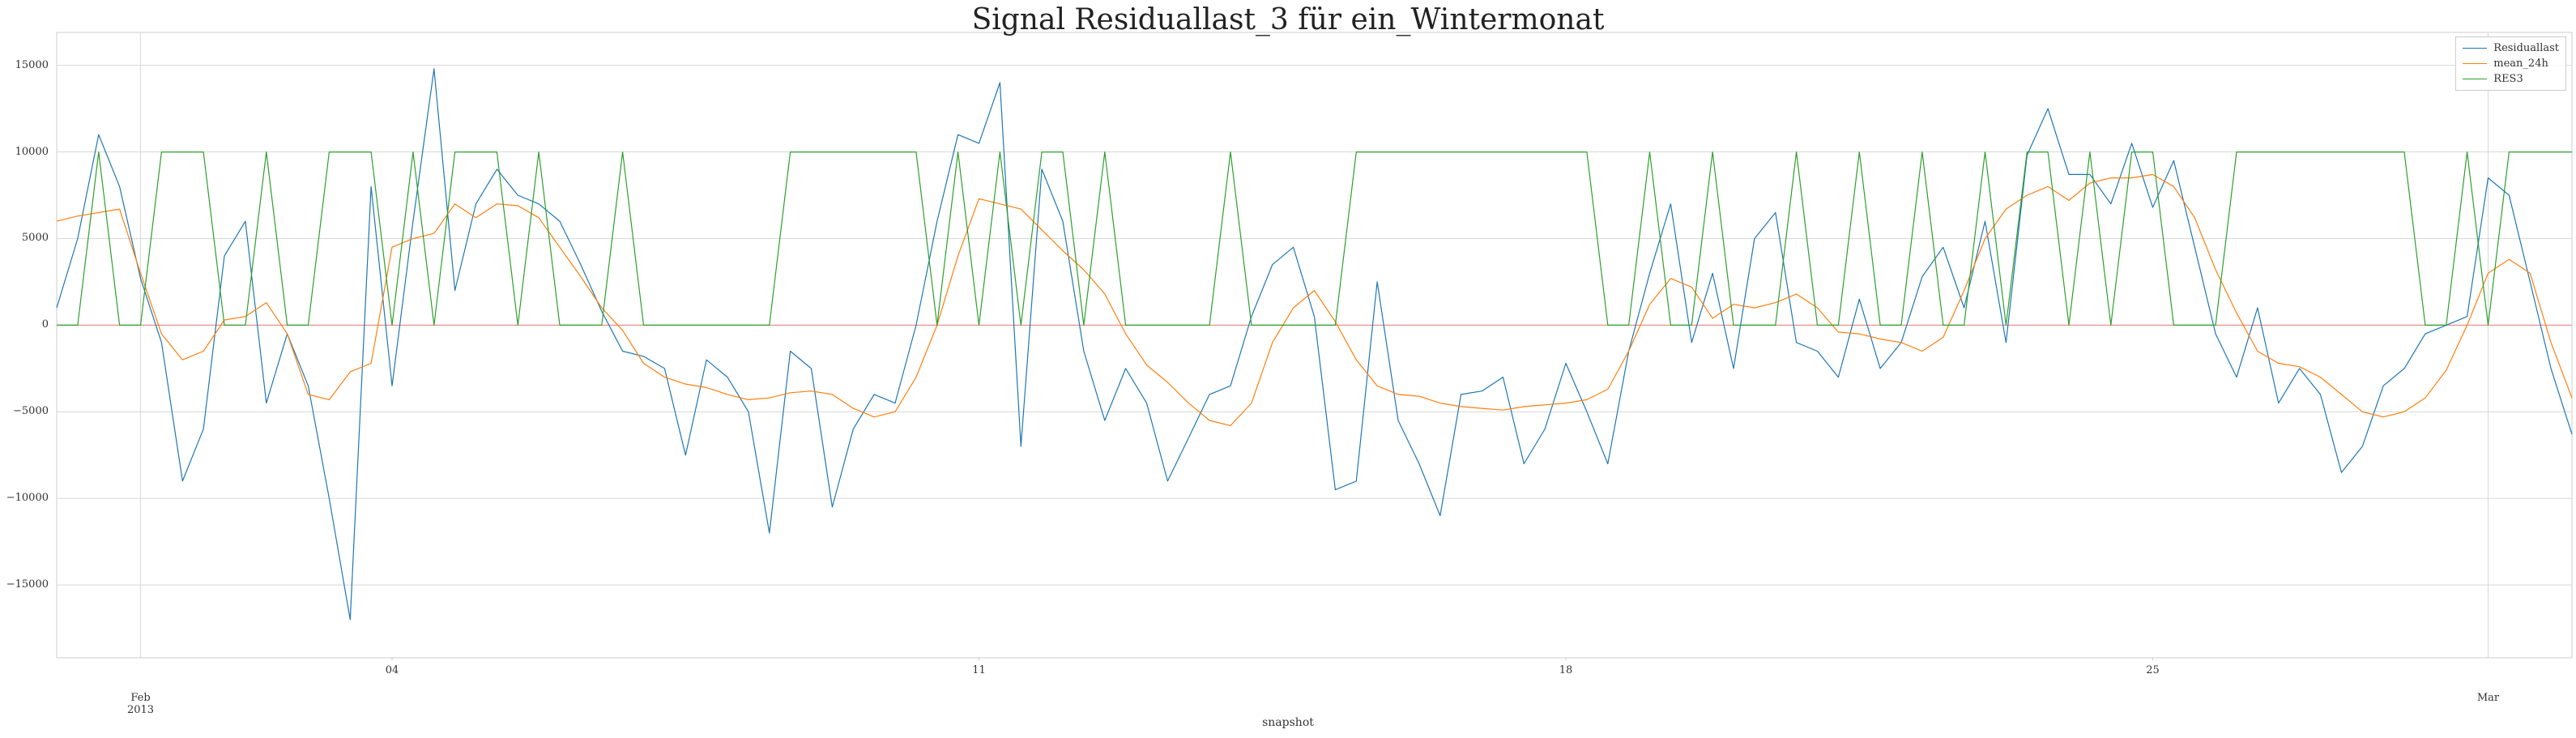 This screenshot has width=2576, height=738. Describe the element at coordinates (28, 499) in the screenshot. I see `y-tick-label: −10000` at that location.